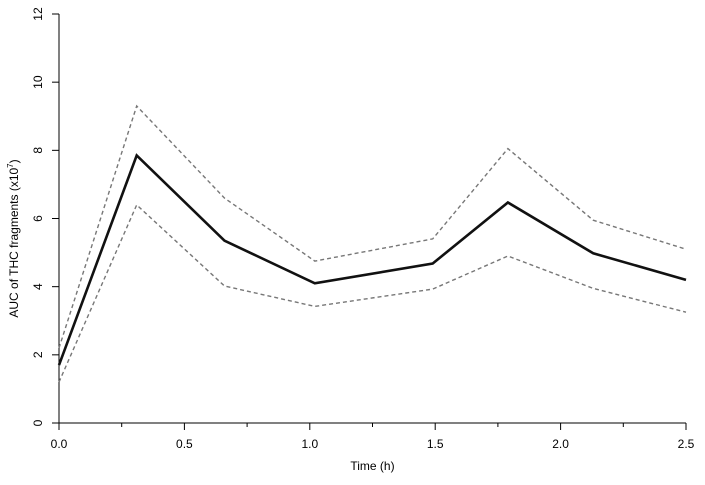 The image size is (705, 485). Describe the element at coordinates (38, 82) in the screenshot. I see `y-tick-label: 10` at that location.